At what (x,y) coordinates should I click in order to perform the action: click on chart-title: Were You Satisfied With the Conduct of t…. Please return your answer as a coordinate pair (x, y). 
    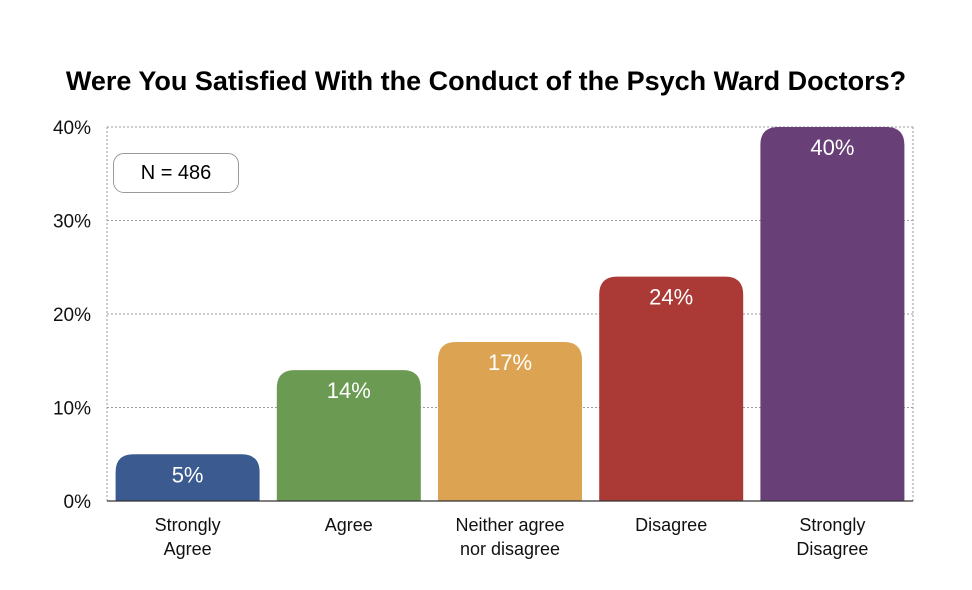
    Looking at the image, I should click on (486, 81).